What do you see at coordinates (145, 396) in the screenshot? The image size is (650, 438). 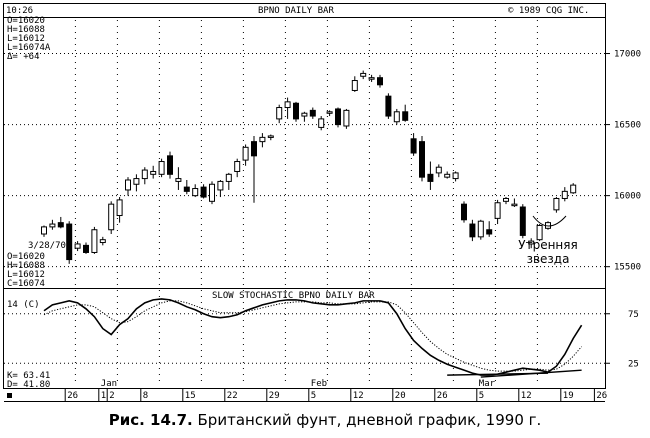 I see `date-tick-label: 8` at bounding box center [145, 396].